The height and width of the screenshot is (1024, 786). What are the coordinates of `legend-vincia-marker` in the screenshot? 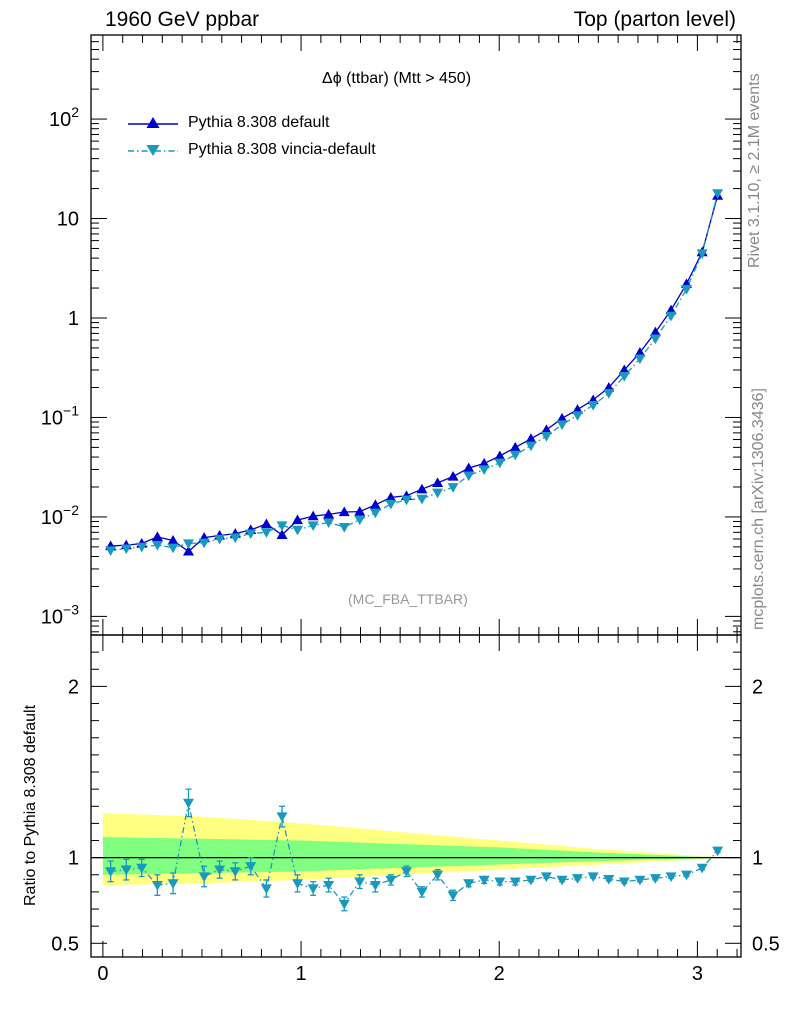 It's located at (153, 150).